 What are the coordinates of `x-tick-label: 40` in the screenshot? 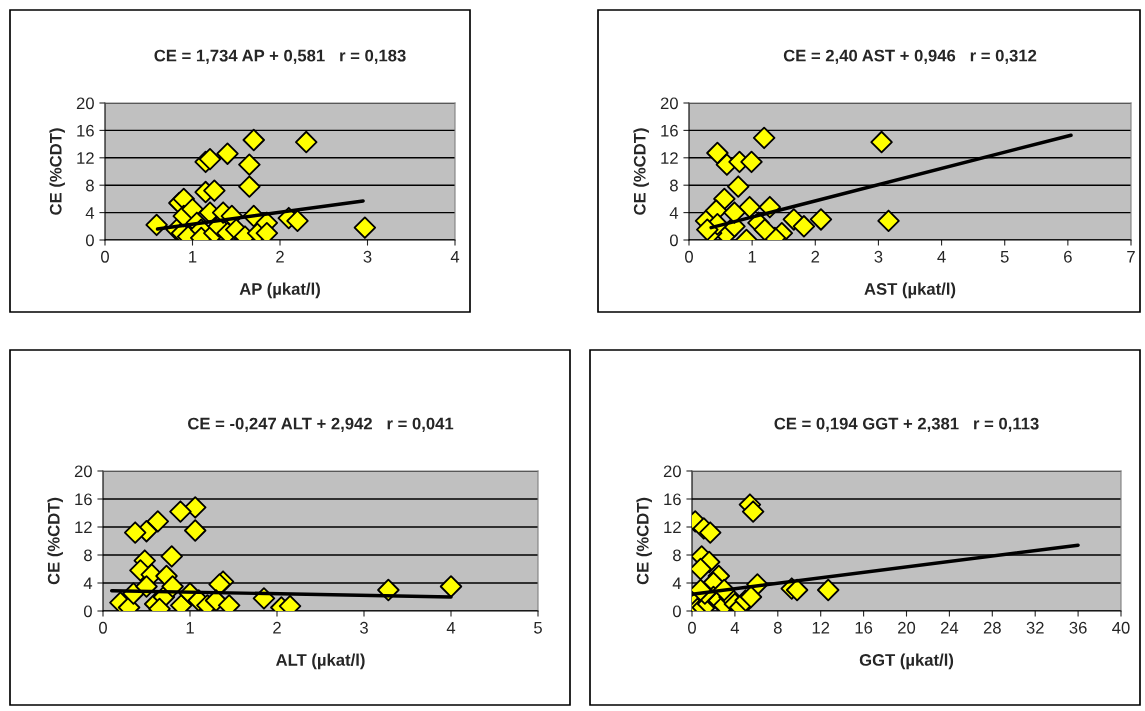 It's located at (1121, 627).